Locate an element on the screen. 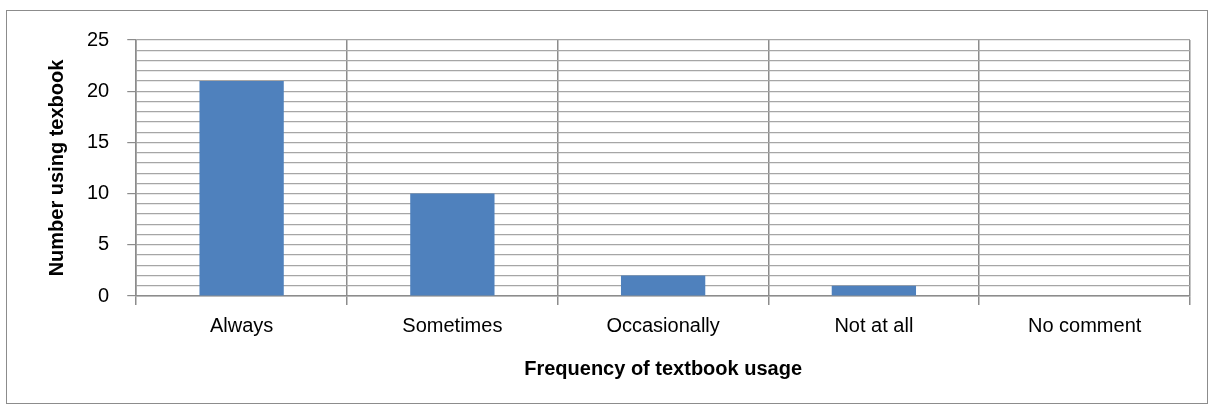  y-tick-label: 5 is located at coordinates (104, 243).